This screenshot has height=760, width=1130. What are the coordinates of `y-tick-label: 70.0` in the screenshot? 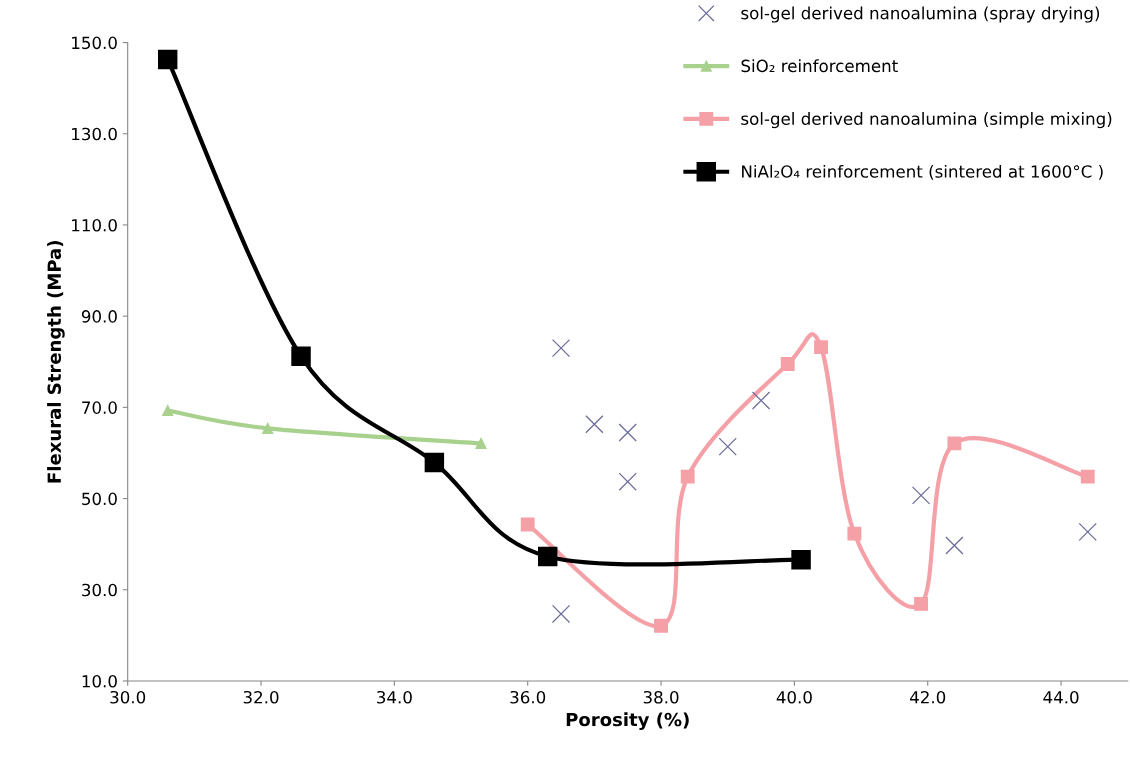 It's located at (99, 407).